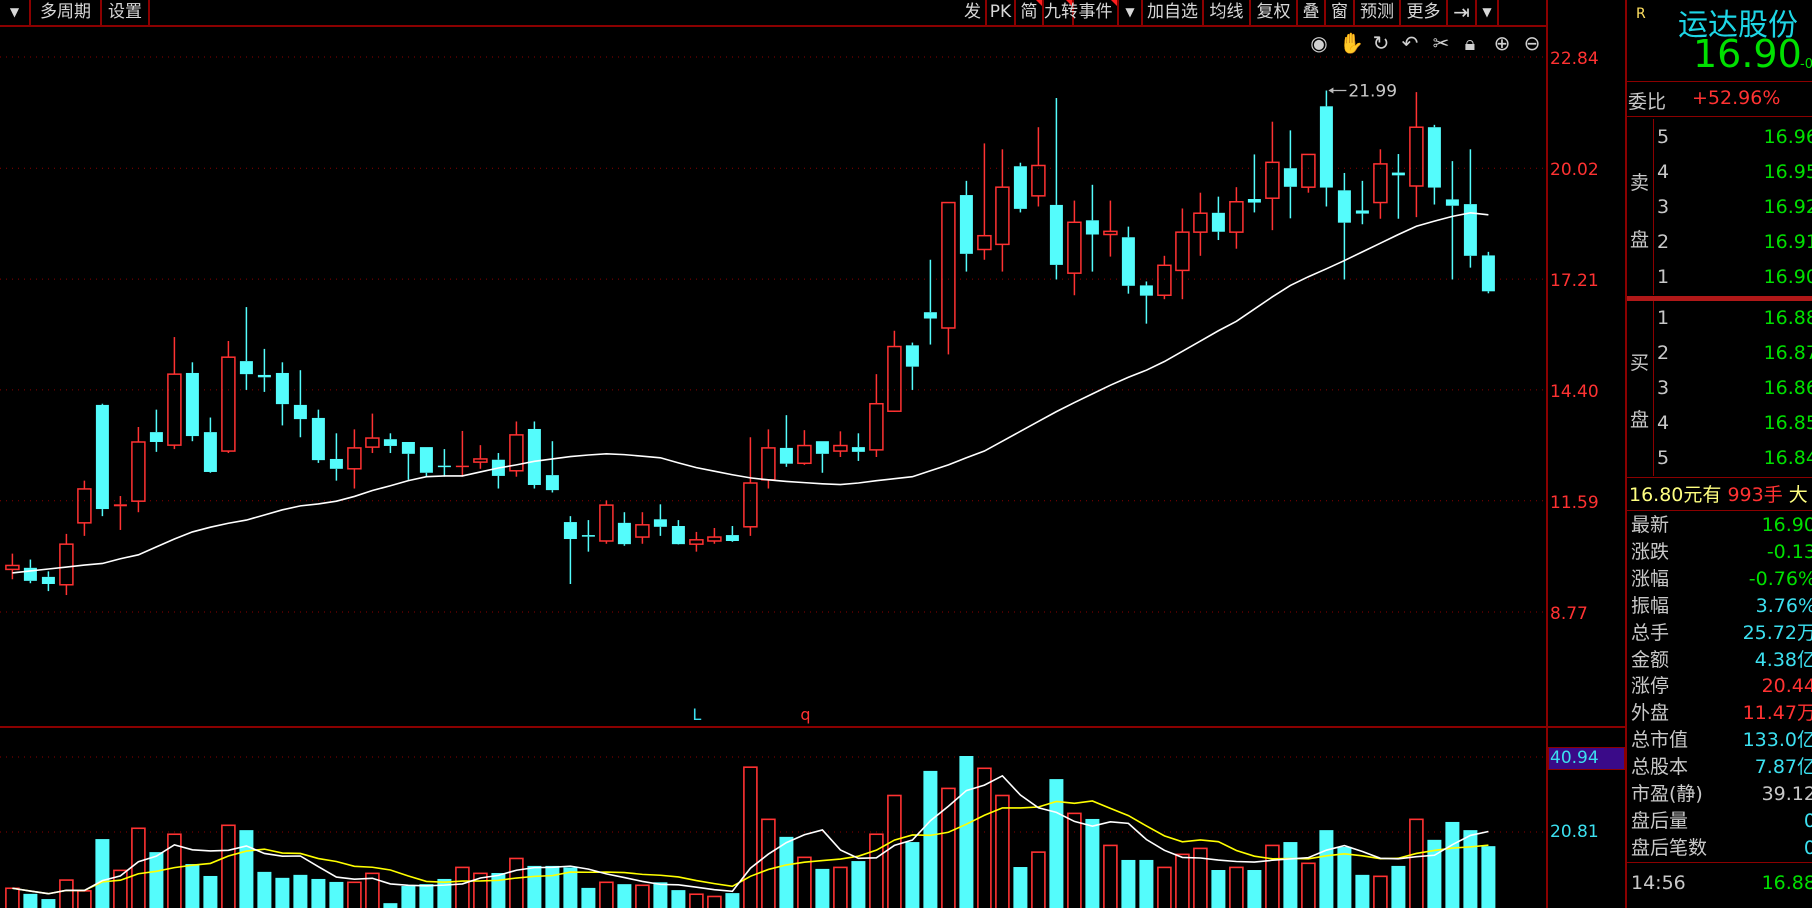 The height and width of the screenshot is (908, 1812). Describe the element at coordinates (1030, 12) in the screenshot. I see `toolbar-button-2: 简` at that location.